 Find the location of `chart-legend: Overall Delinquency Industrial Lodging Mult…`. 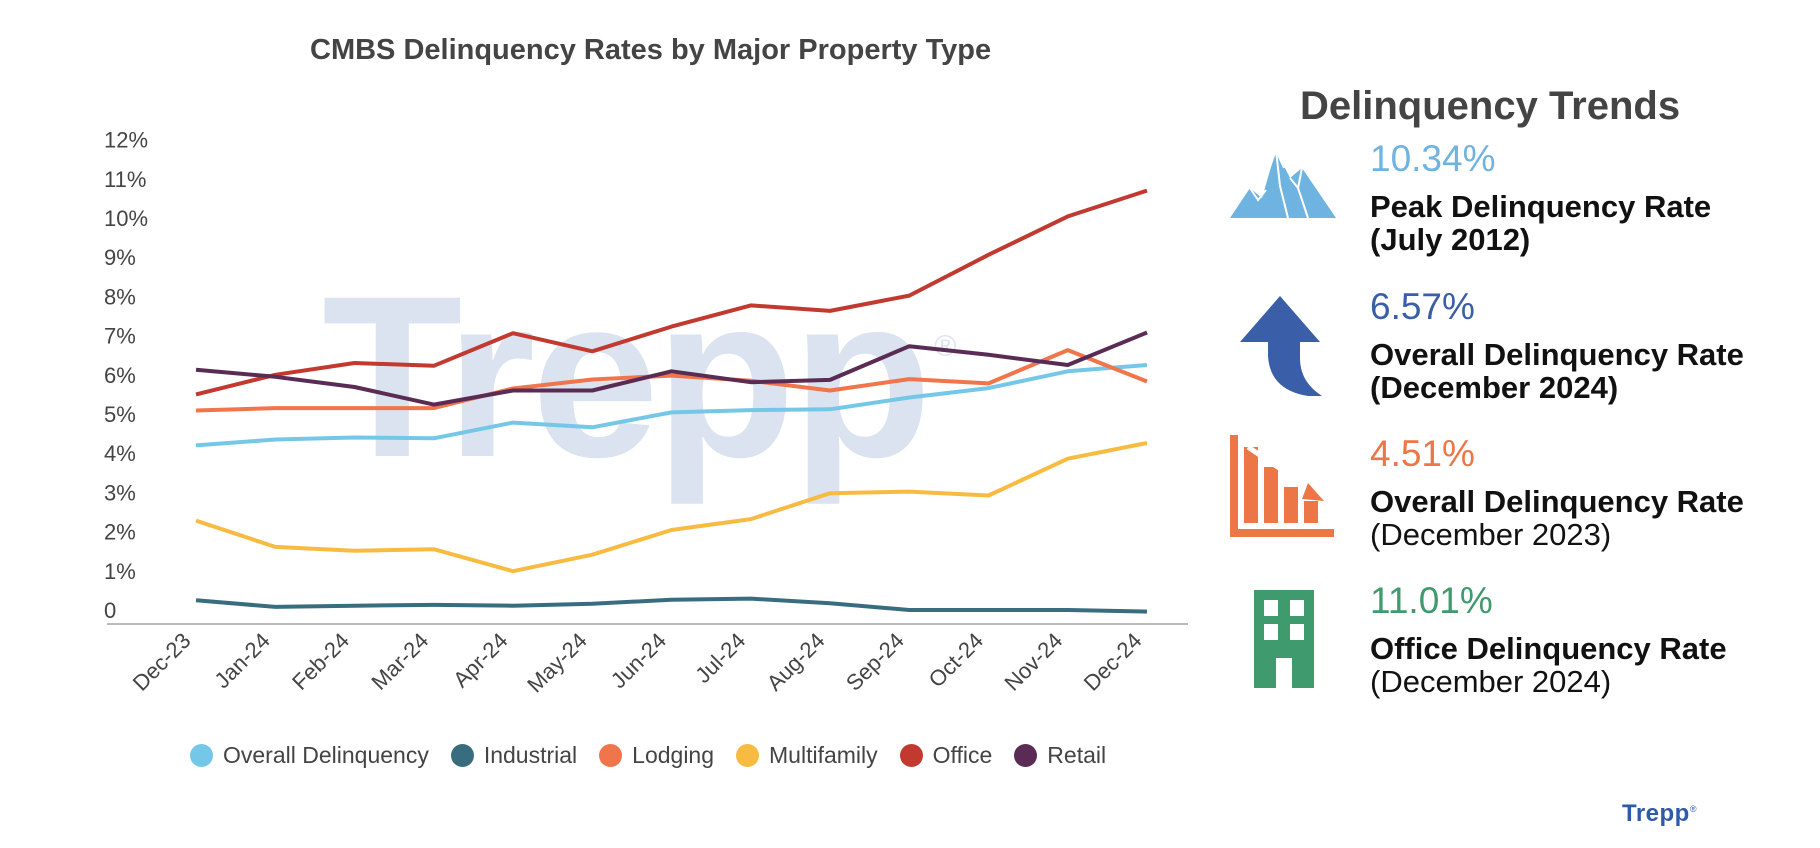

chart-legend: Overall Delinquency Industrial Lodging Mult… is located at coordinates (648, 755).